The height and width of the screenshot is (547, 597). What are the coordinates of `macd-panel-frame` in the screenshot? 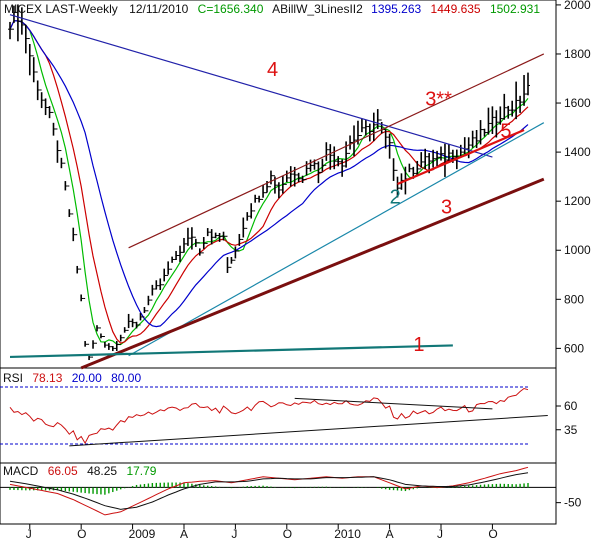 It's located at (278, 493).